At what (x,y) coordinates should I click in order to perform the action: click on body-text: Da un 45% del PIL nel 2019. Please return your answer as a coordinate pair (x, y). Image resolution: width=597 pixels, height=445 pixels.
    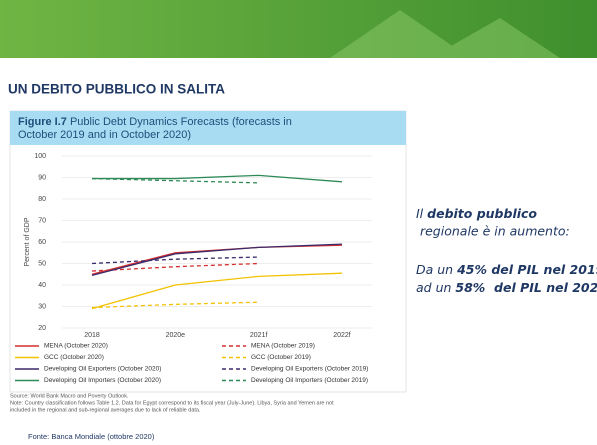
    Looking at the image, I should click on (506, 269).